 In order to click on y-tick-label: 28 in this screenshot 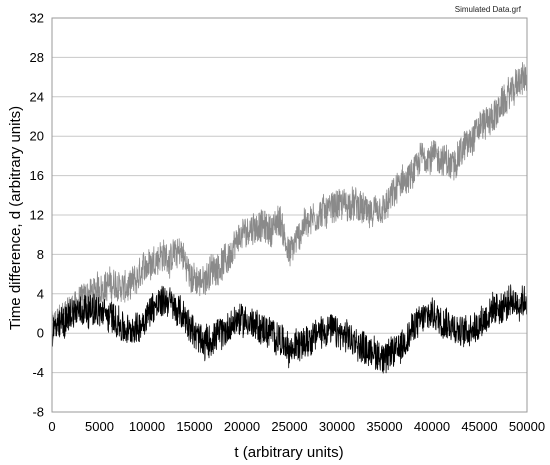, I will do `click(37, 57)`.